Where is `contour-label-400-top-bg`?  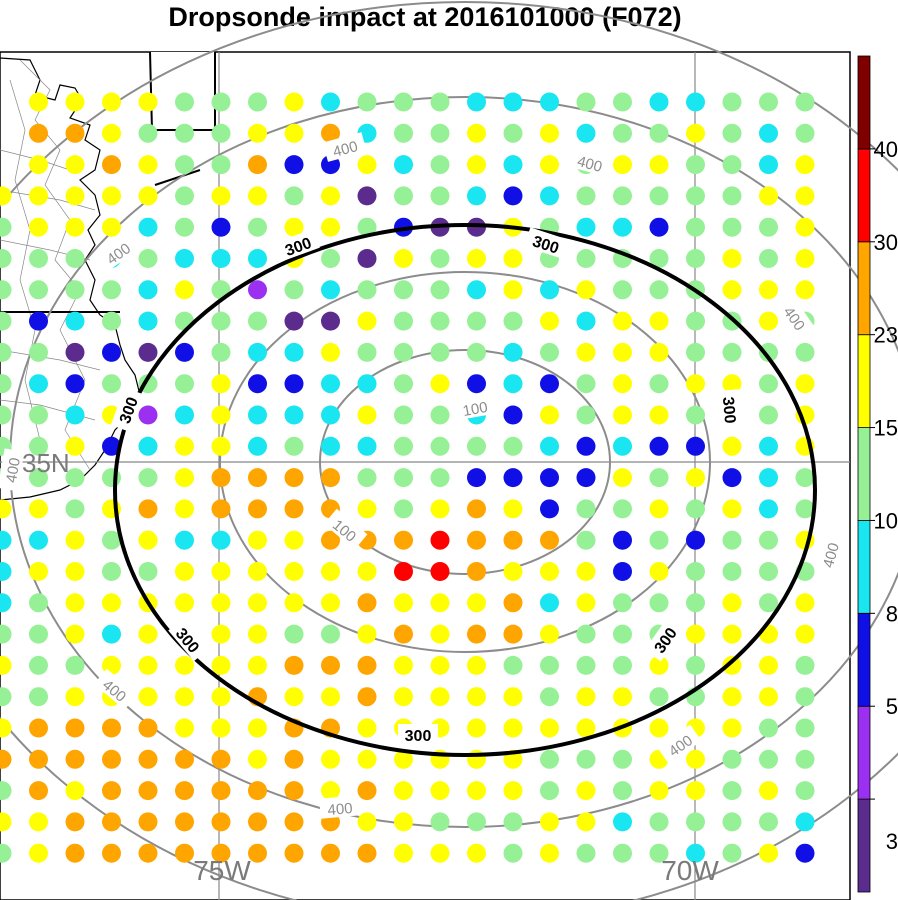 contour-label-400-top-bg is located at coordinates (344, 147).